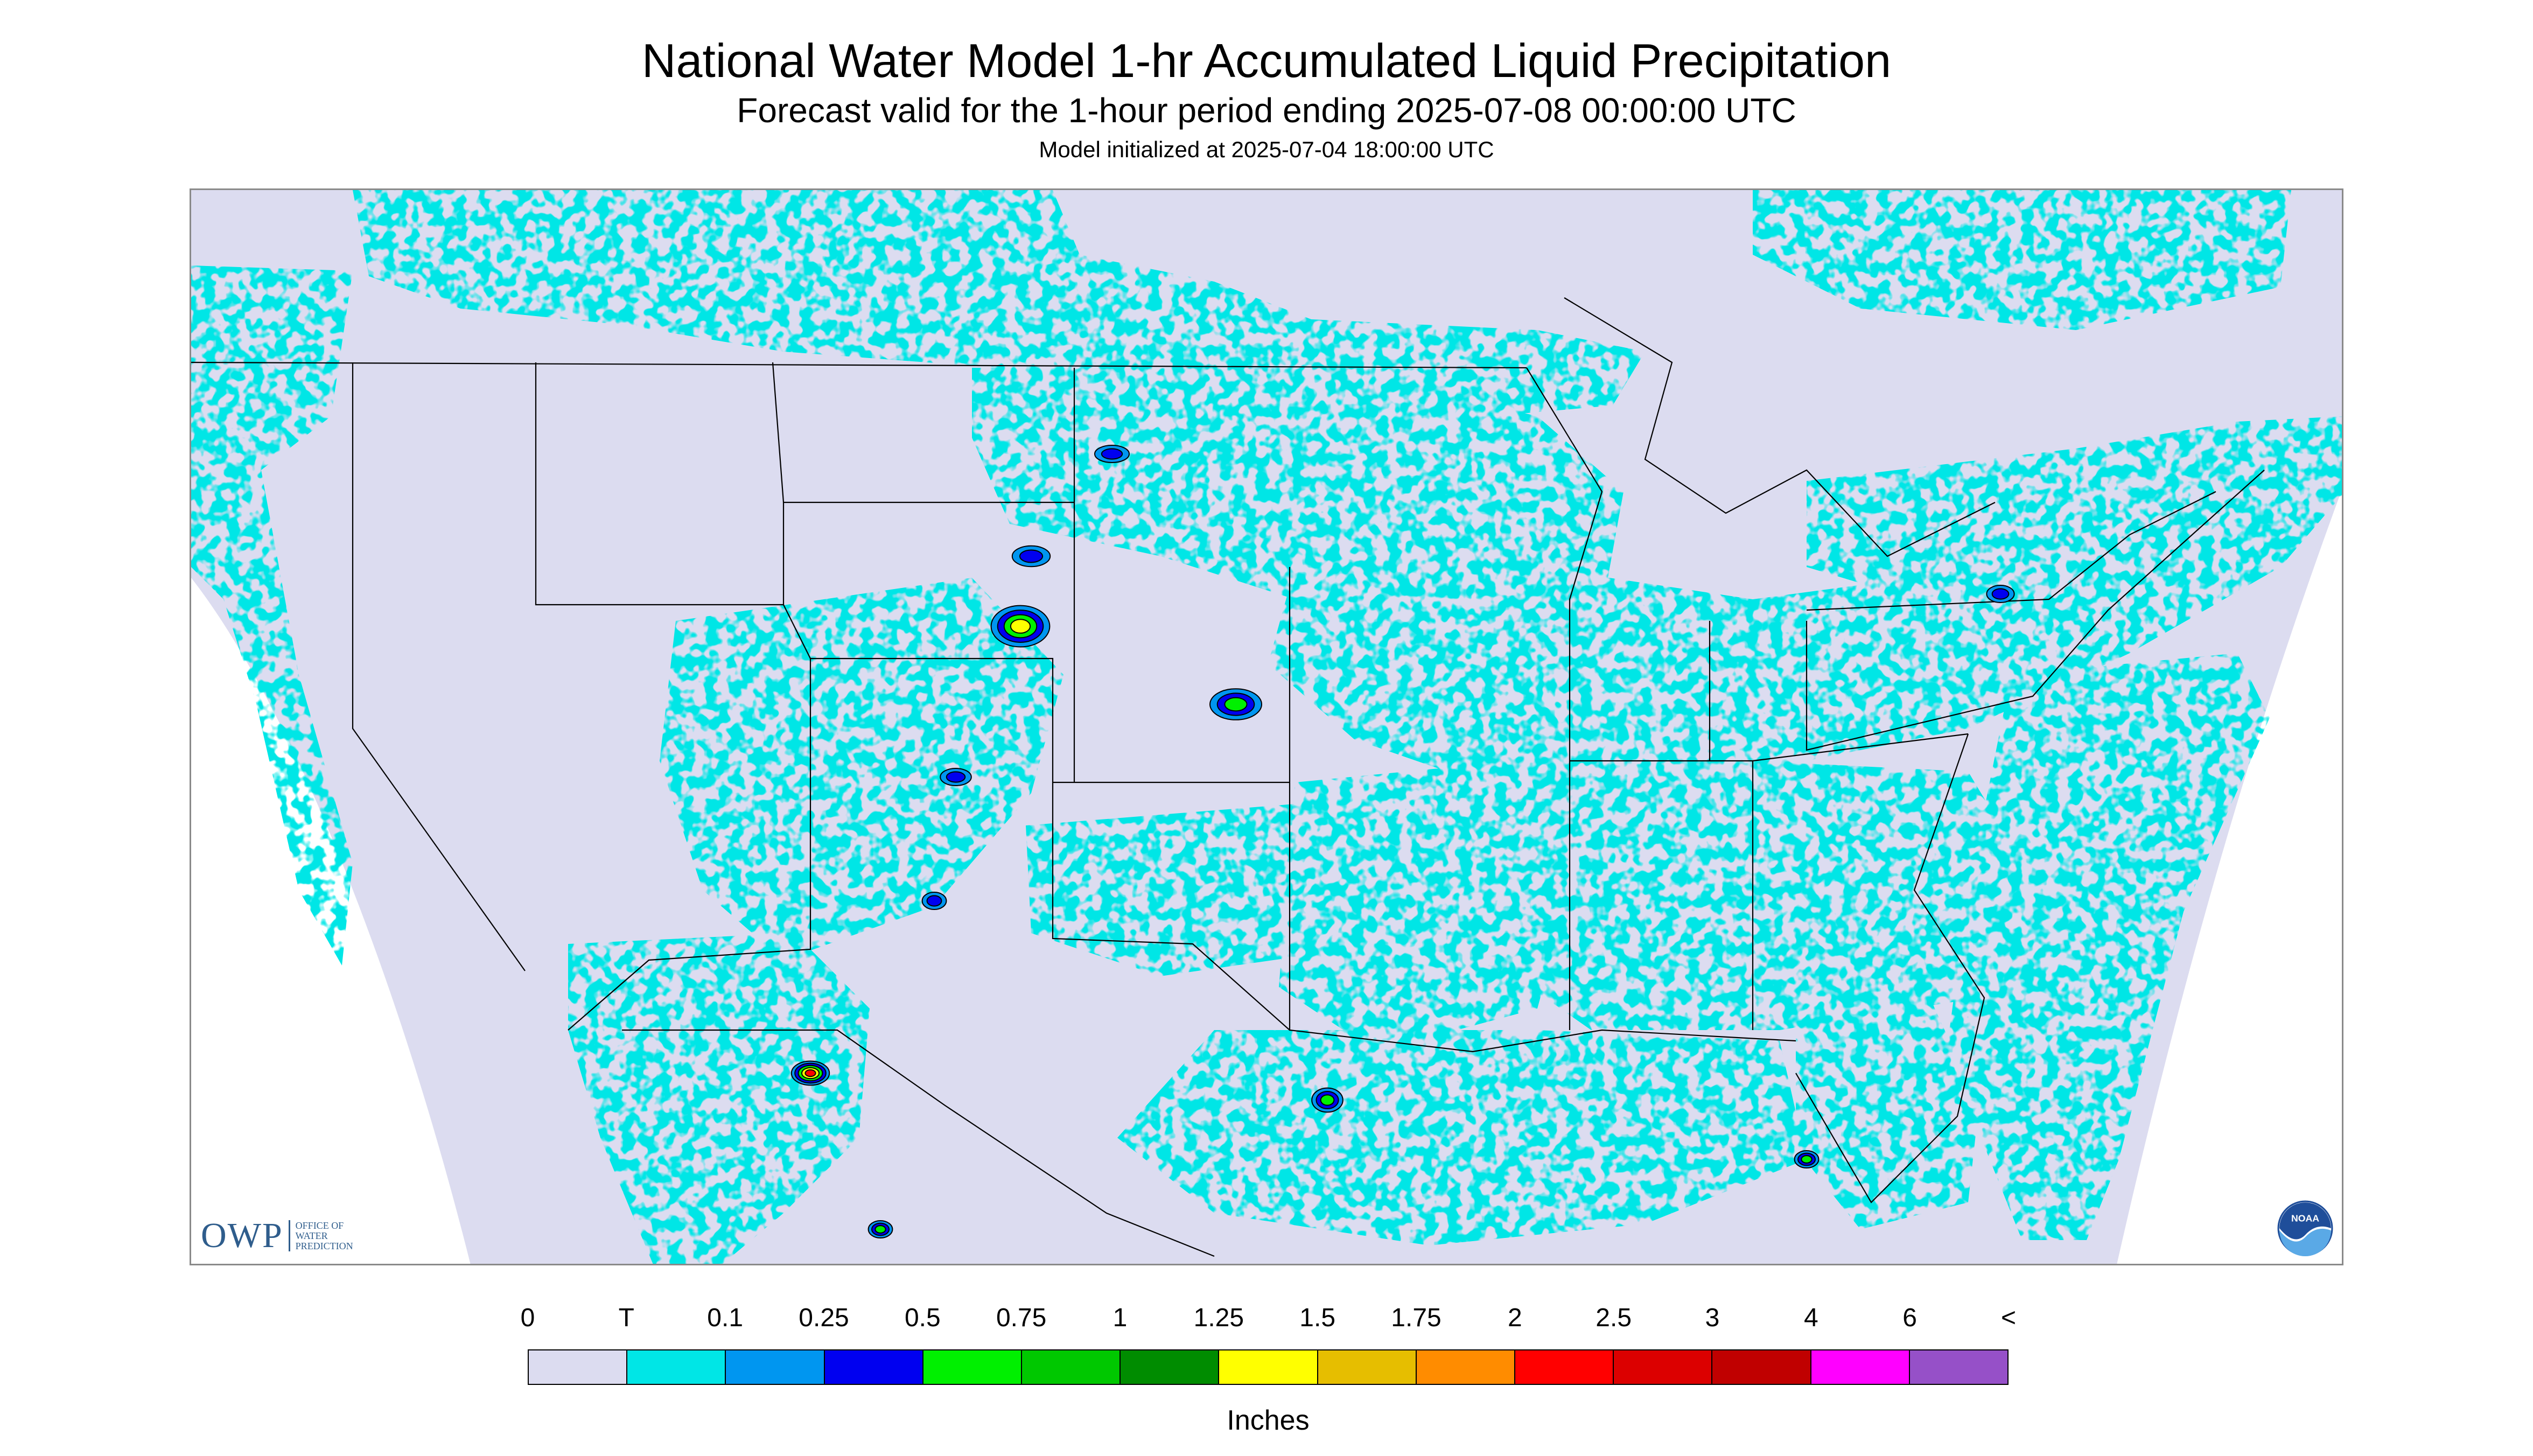  I want to click on lower-mississippi, so click(1425, 906).